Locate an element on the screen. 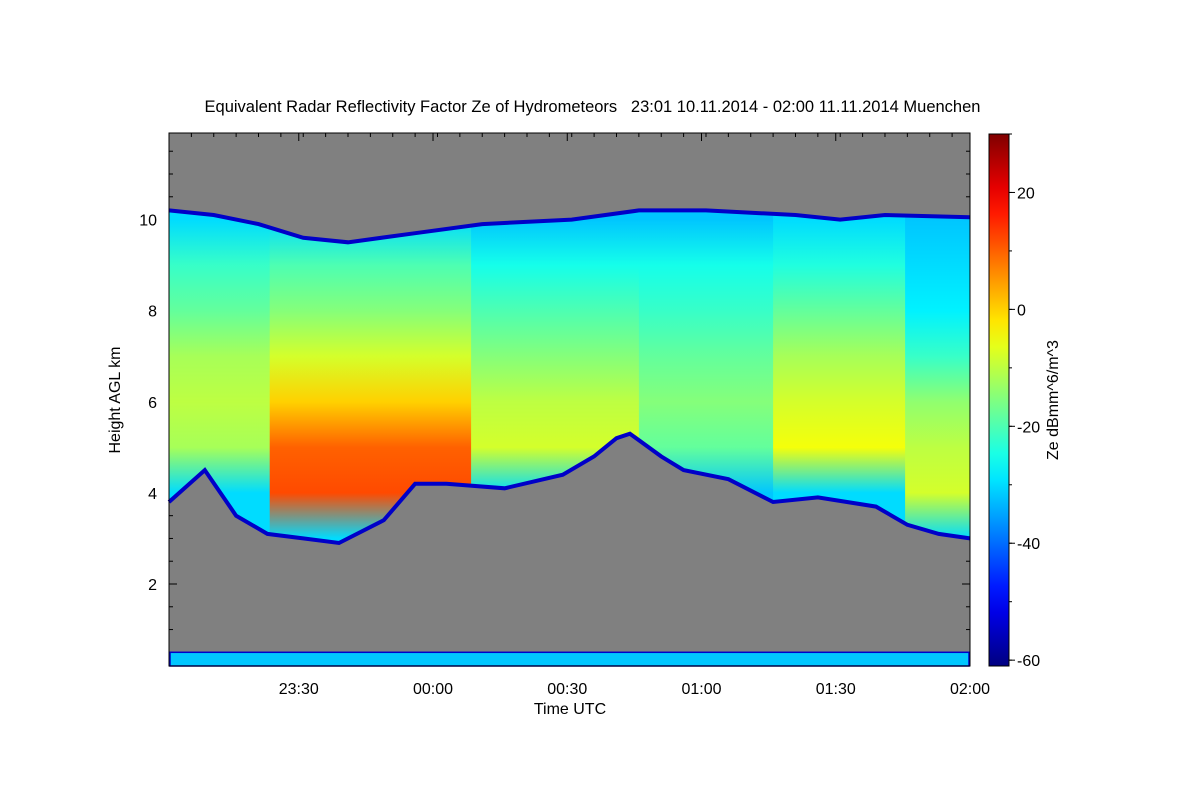  colorbar-tick-label: -40 is located at coordinates (1028, 544).